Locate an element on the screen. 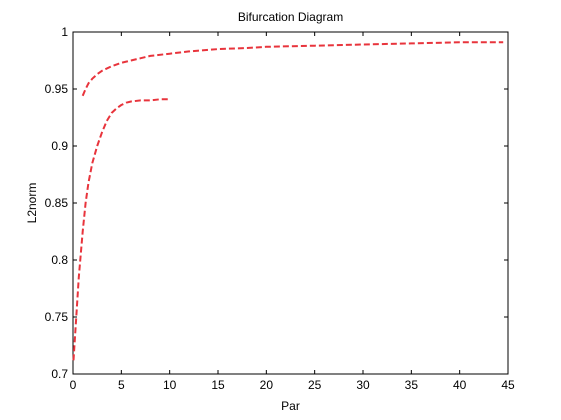 The height and width of the screenshot is (420, 561). x-tick-label: 0 is located at coordinates (73, 385).